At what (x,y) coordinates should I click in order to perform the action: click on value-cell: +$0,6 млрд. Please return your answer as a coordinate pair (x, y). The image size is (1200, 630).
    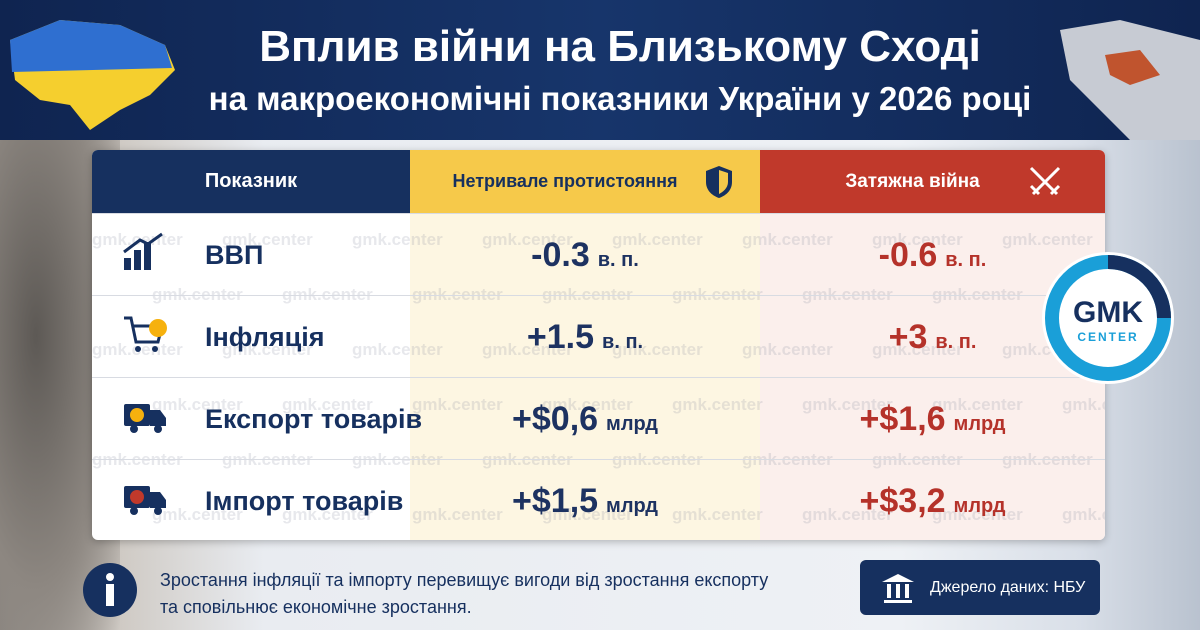
    Looking at the image, I should click on (585, 419).